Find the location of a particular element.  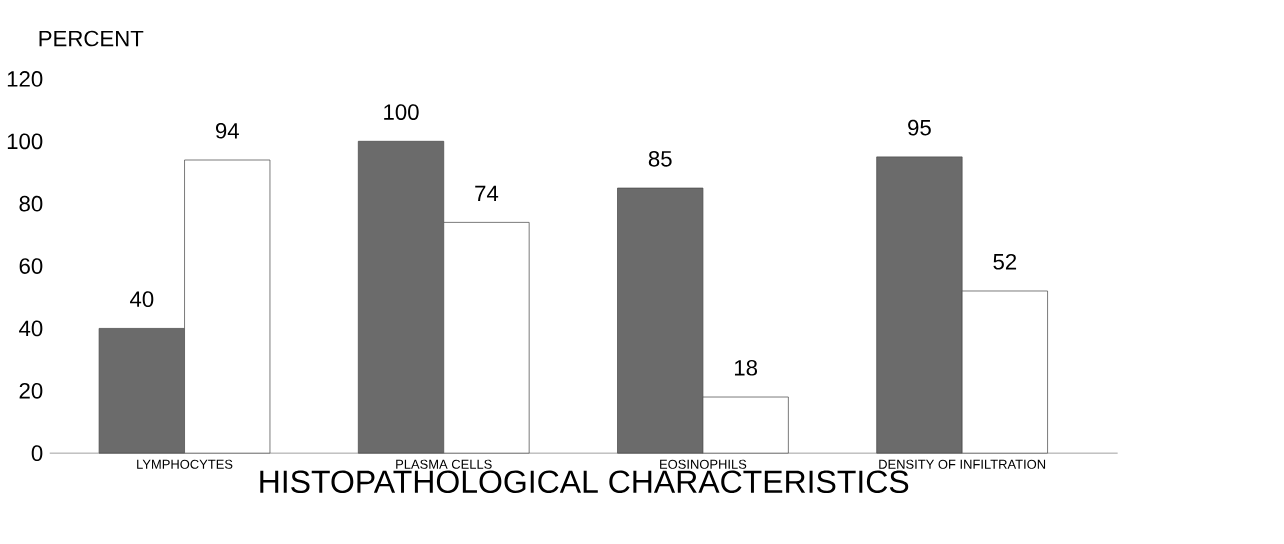

data-label: 94 is located at coordinates (227, 130).